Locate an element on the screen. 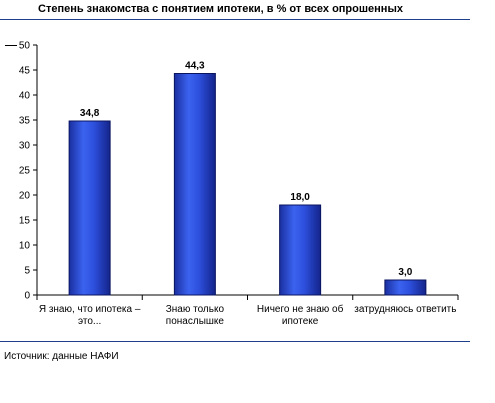 This screenshot has height=403, width=495. category-label: Ничего не знаю об is located at coordinates (300, 309).